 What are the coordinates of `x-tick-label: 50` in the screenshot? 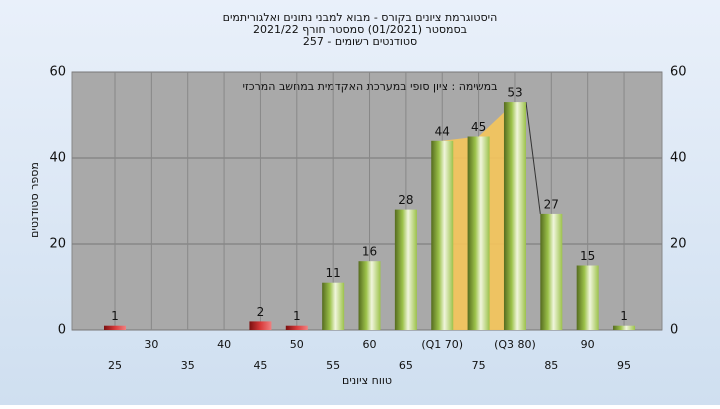 It's located at (297, 344).